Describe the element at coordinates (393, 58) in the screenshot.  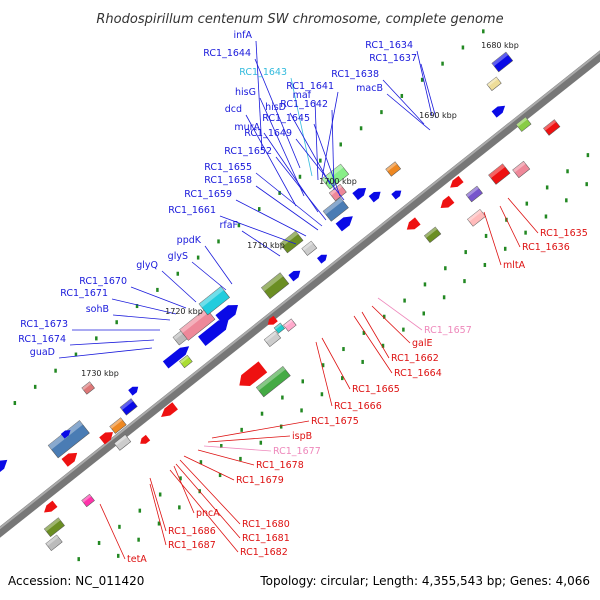
I see `upper-gene-label: RC1_1637` at that location.